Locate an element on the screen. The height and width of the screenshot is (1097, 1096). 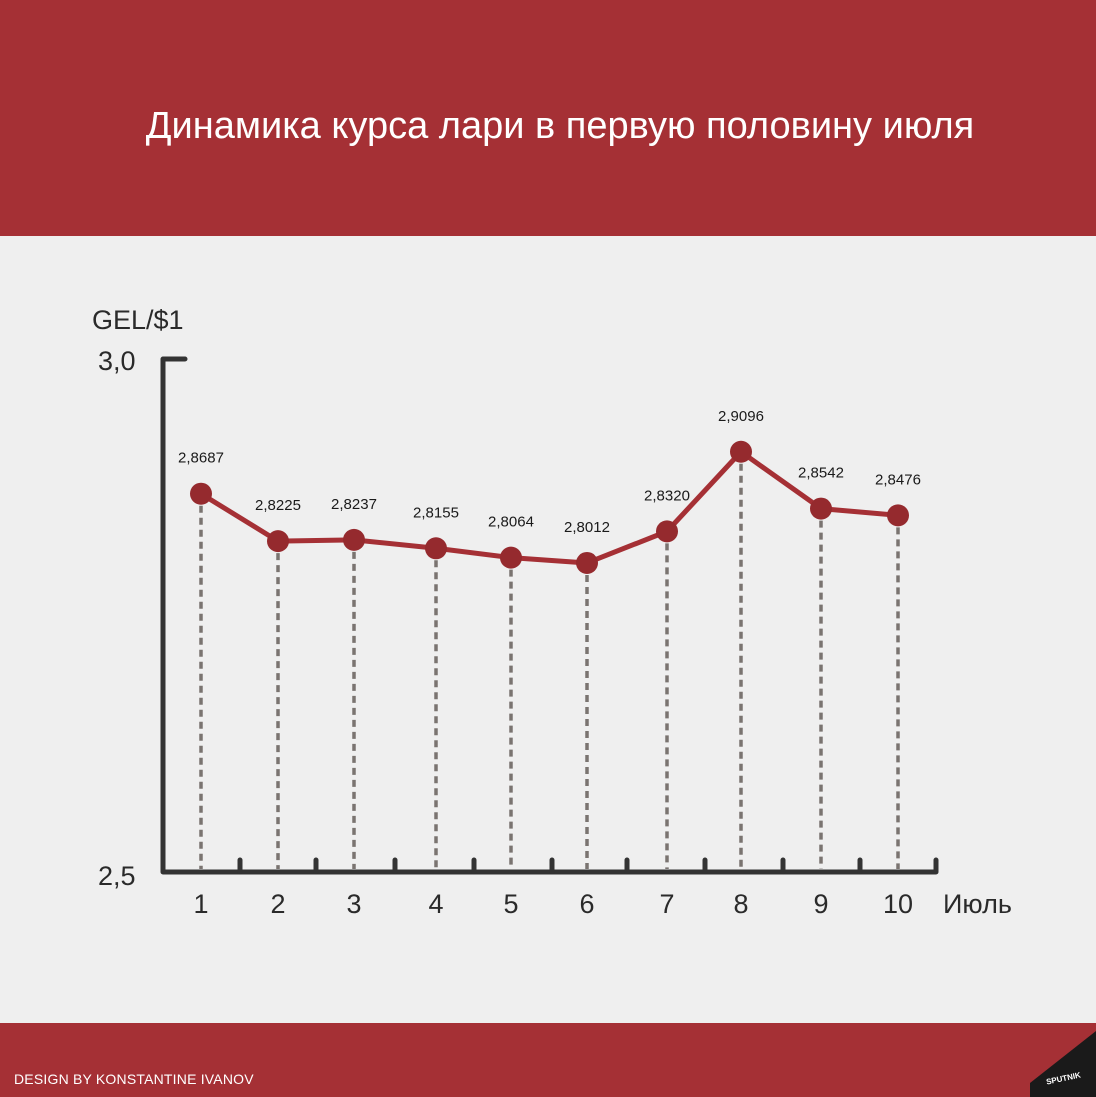
data-label: 2,8012 is located at coordinates (587, 527).